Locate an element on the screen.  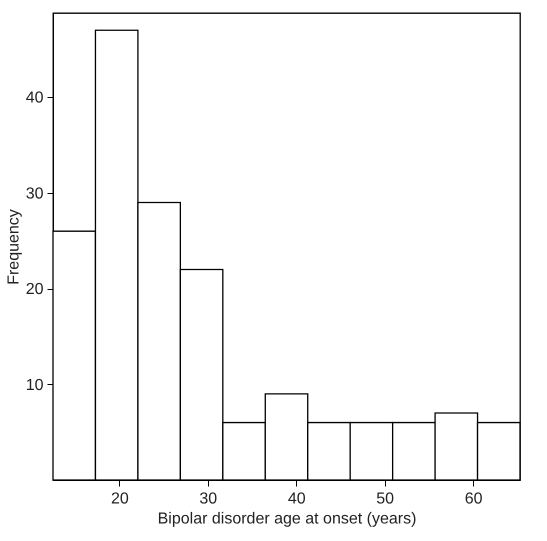
x-axis-title: Bipolar disorder age at onset (years) is located at coordinates (287, 519).